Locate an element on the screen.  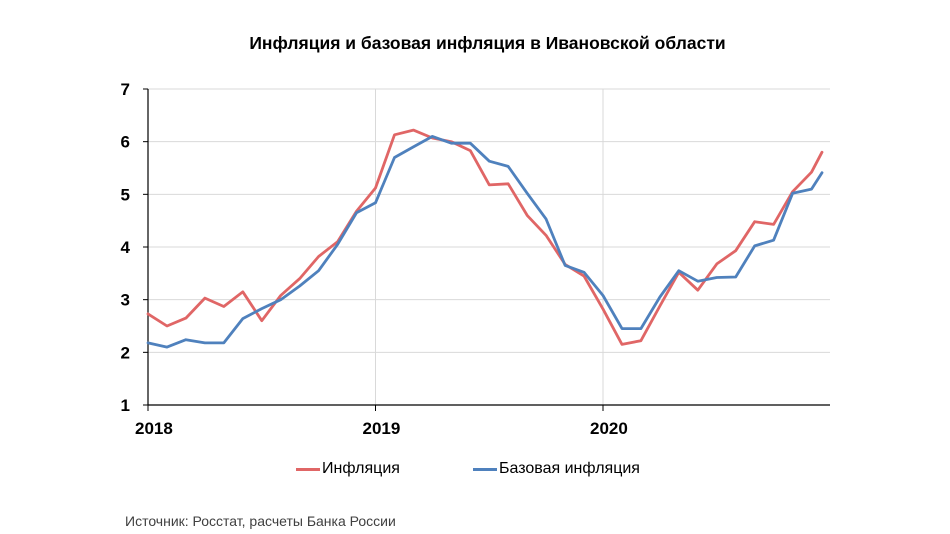
y-tick-label-2: 2 is located at coordinates (125, 352).